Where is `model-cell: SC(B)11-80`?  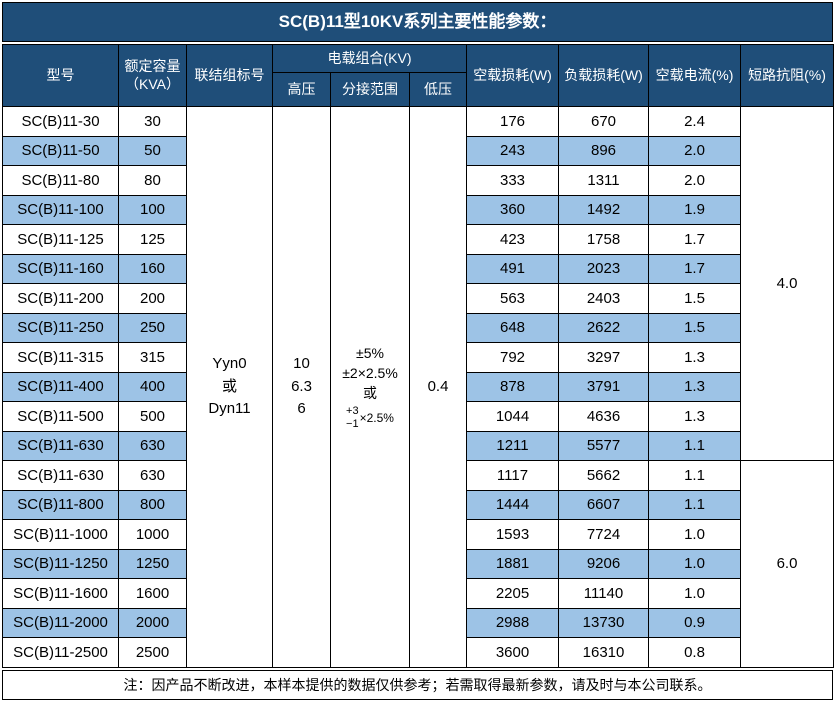 model-cell: SC(B)11-80 is located at coordinates (60, 180).